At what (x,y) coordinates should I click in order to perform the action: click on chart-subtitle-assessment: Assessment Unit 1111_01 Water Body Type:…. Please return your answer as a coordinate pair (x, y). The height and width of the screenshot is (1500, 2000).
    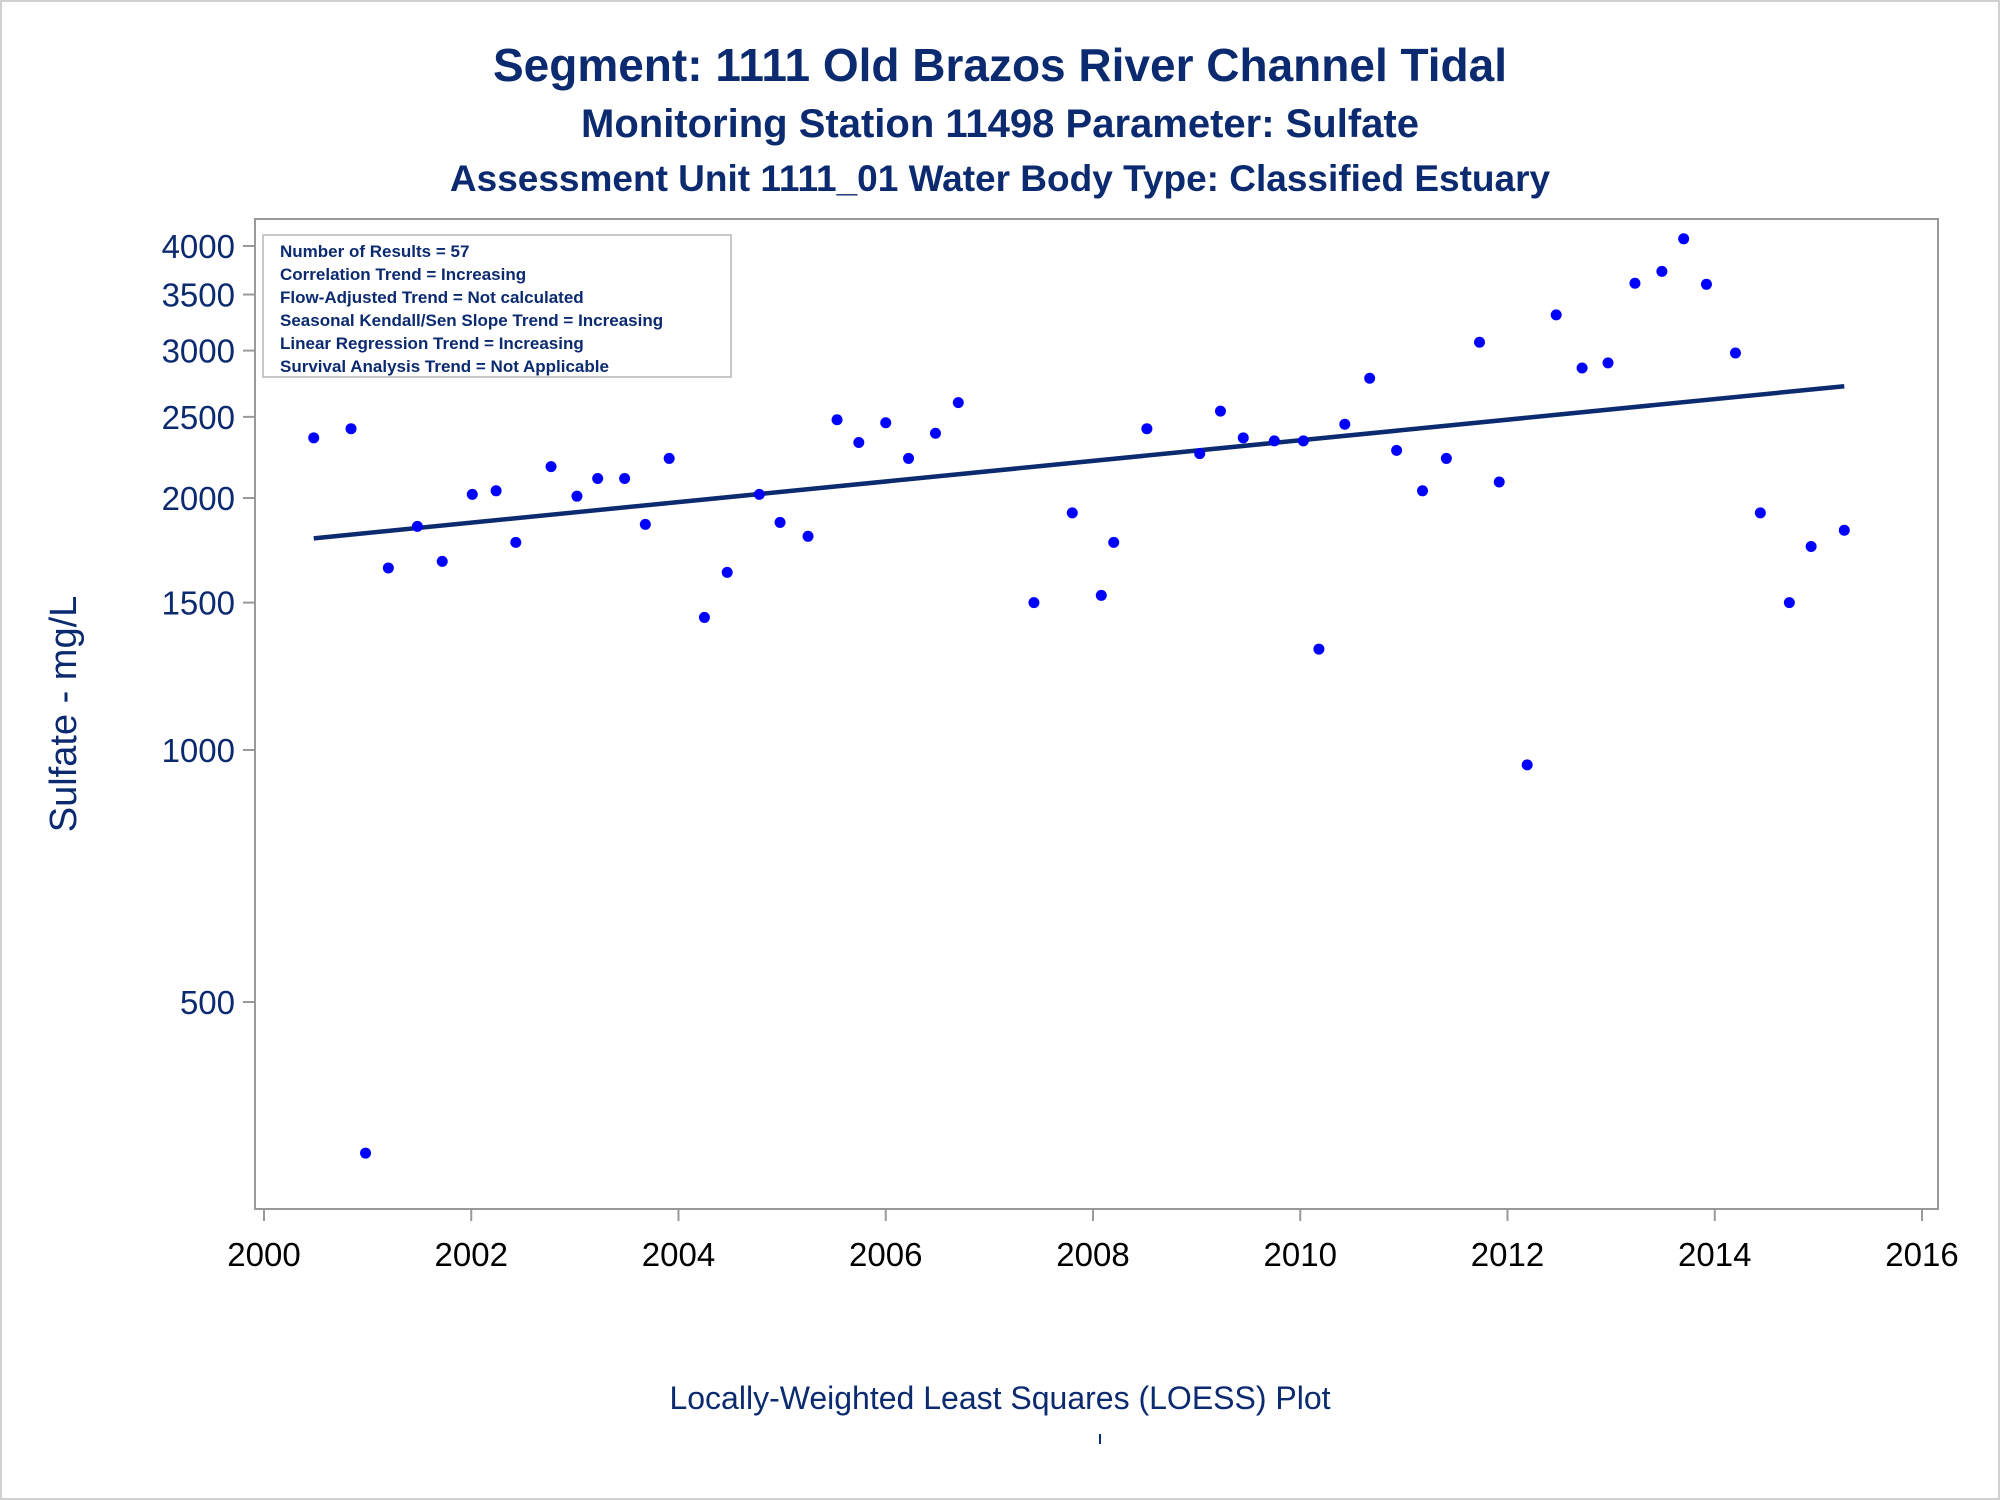
    Looking at the image, I should click on (1000, 178).